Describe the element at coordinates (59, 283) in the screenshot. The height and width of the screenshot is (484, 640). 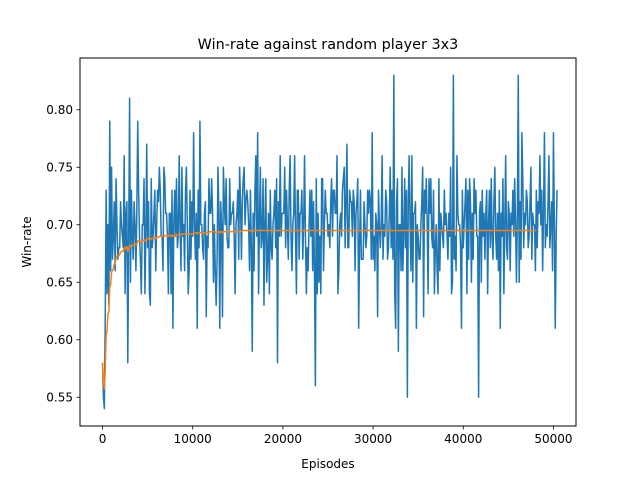
I see `y-tick-label: 0.65` at that location.